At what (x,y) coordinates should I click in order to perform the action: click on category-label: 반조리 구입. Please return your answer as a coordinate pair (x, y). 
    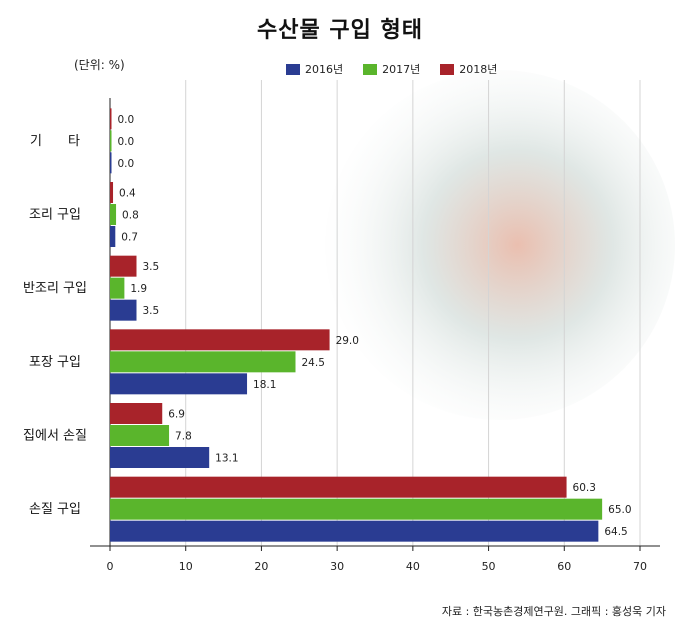
    Looking at the image, I should click on (55, 288).